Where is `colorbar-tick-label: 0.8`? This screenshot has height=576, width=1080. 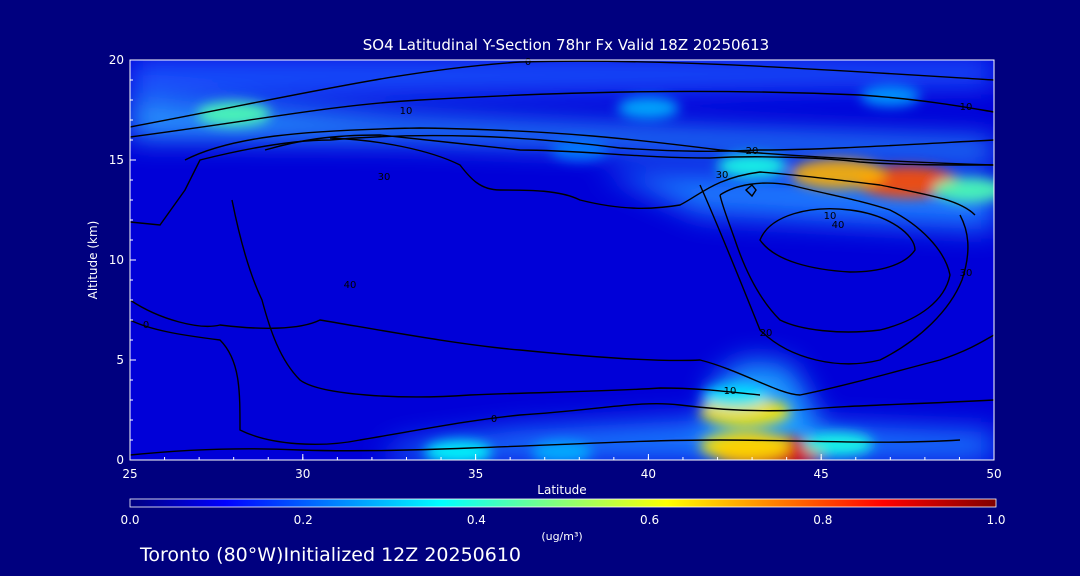 colorbar-tick-label: 0.8 is located at coordinates (822, 520).